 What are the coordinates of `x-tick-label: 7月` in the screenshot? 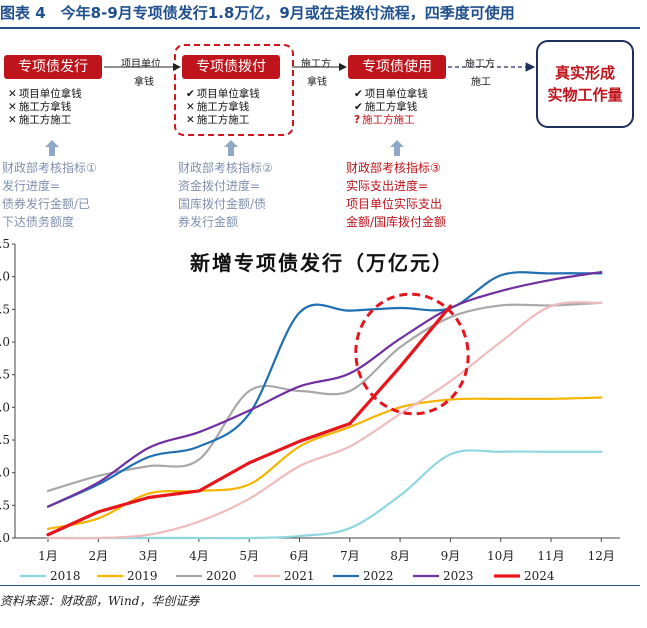 It's located at (350, 556).